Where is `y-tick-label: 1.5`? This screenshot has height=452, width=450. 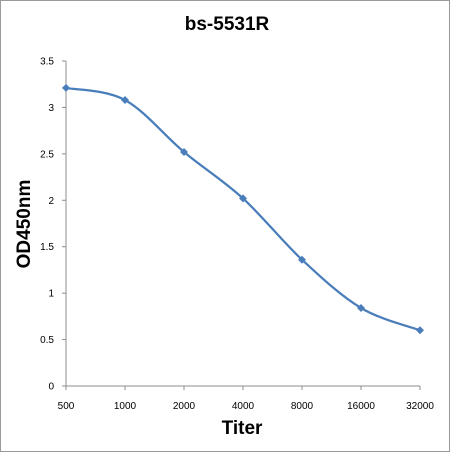 y-tick-label: 1.5 is located at coordinates (47, 247).